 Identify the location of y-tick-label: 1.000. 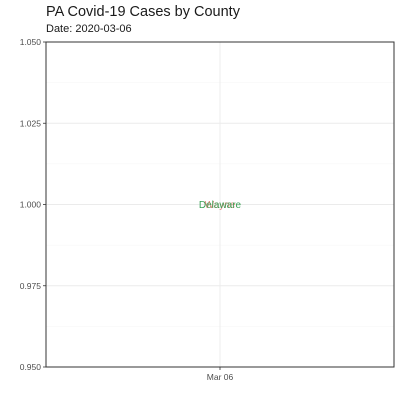
(31, 205).